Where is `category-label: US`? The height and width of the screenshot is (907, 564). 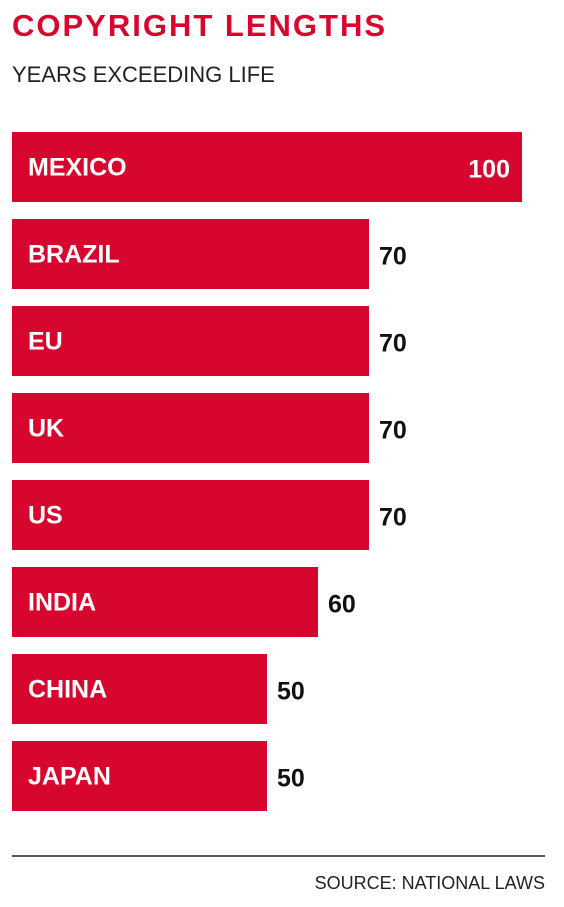
category-label: US is located at coordinates (45, 516).